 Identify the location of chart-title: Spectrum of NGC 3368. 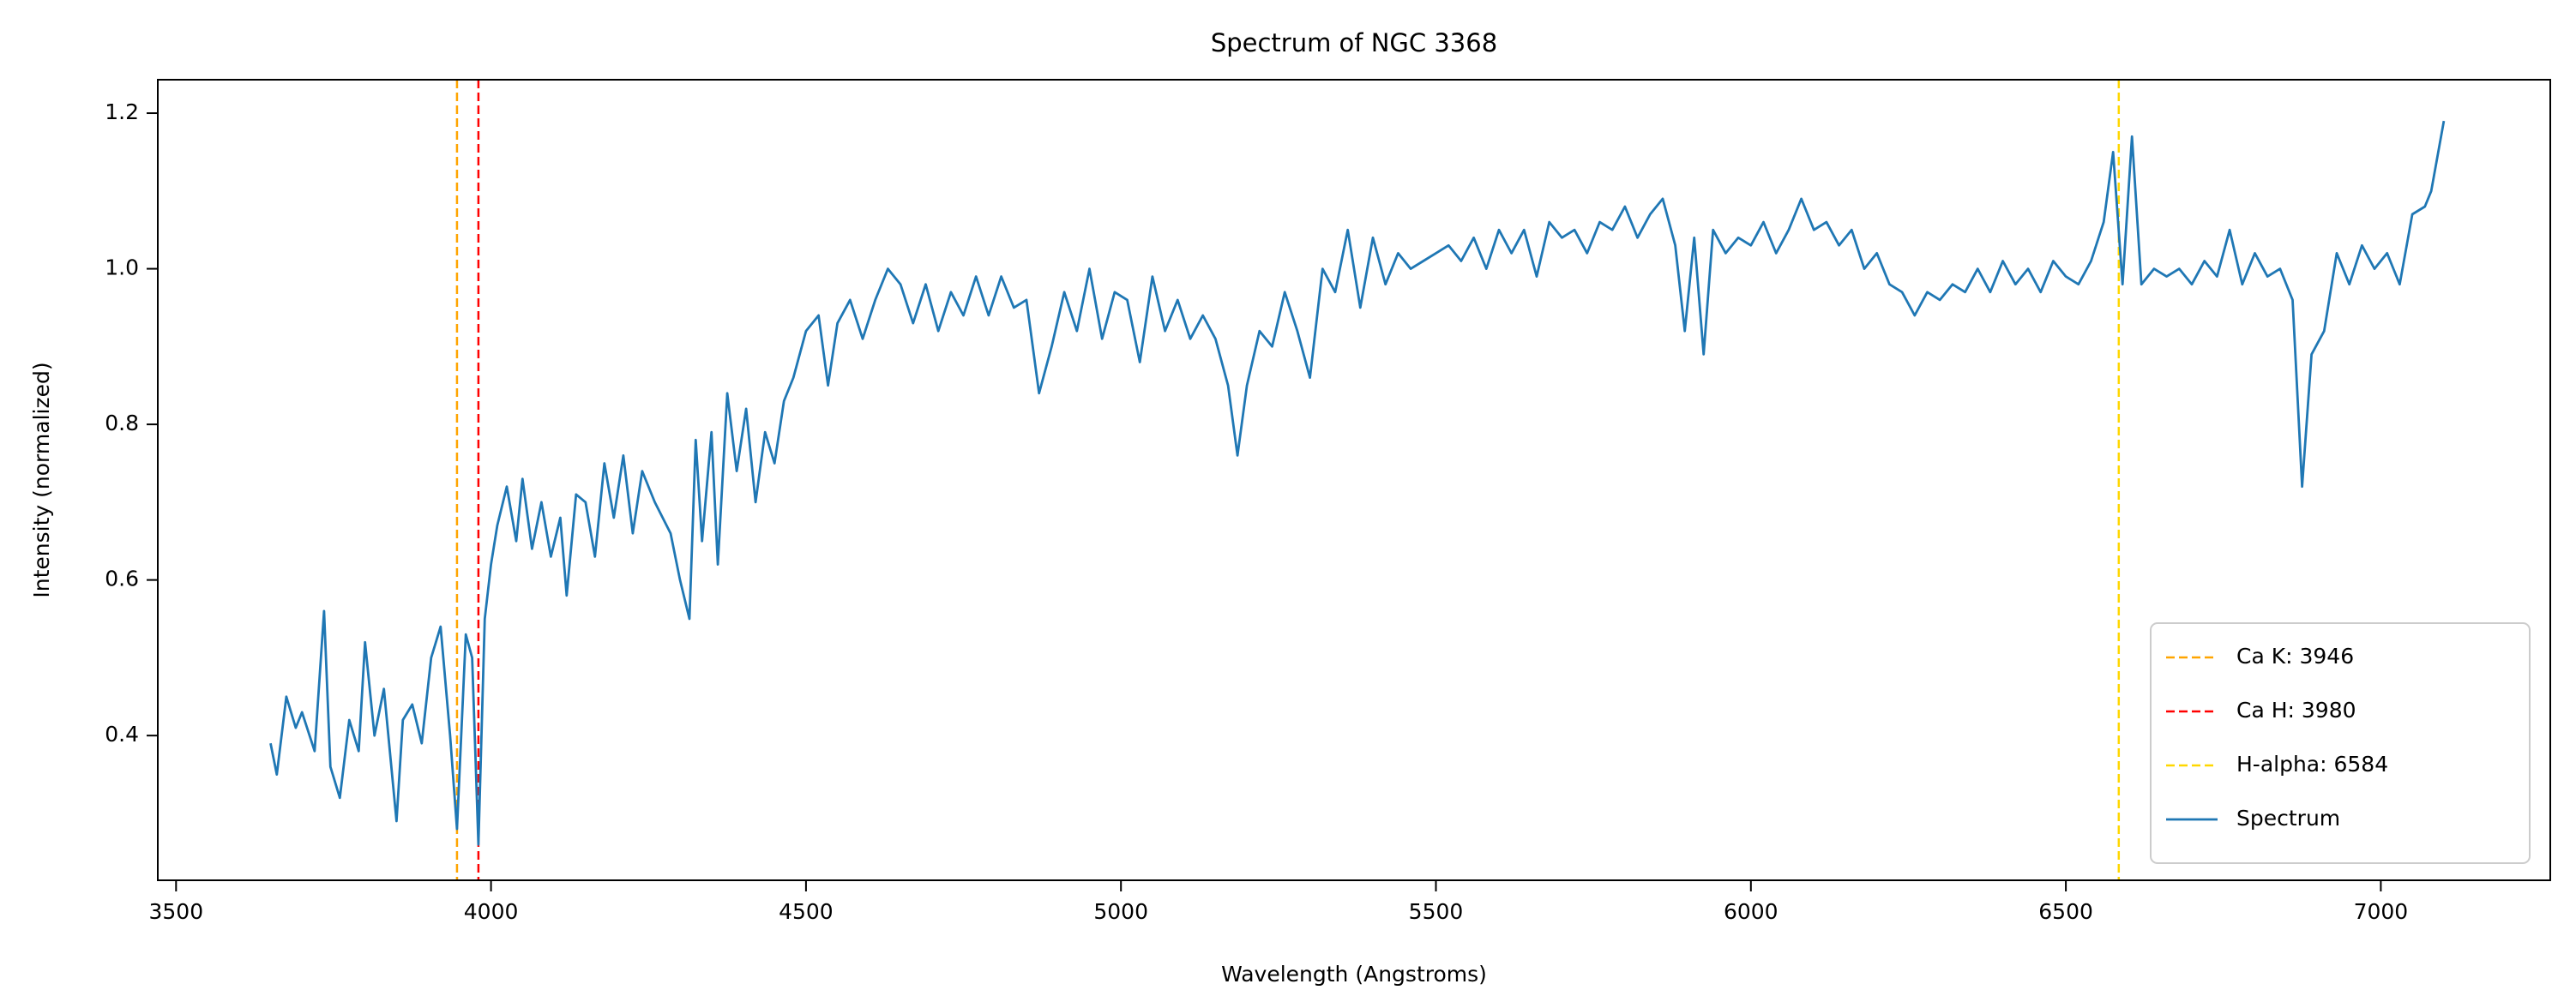
(1354, 42).